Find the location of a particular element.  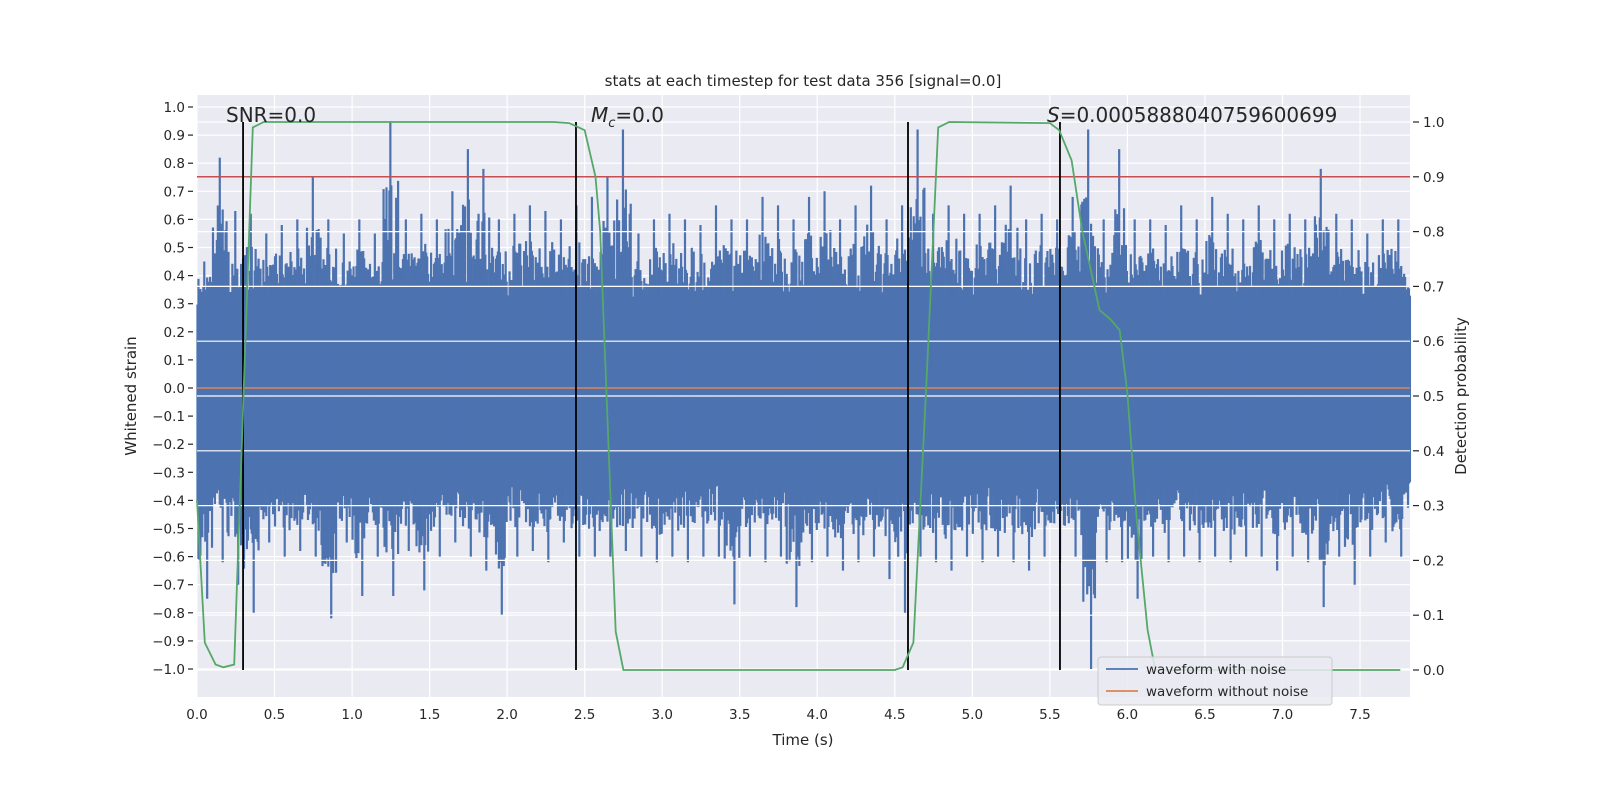

x-tick-label: 5.0 is located at coordinates (972, 715).